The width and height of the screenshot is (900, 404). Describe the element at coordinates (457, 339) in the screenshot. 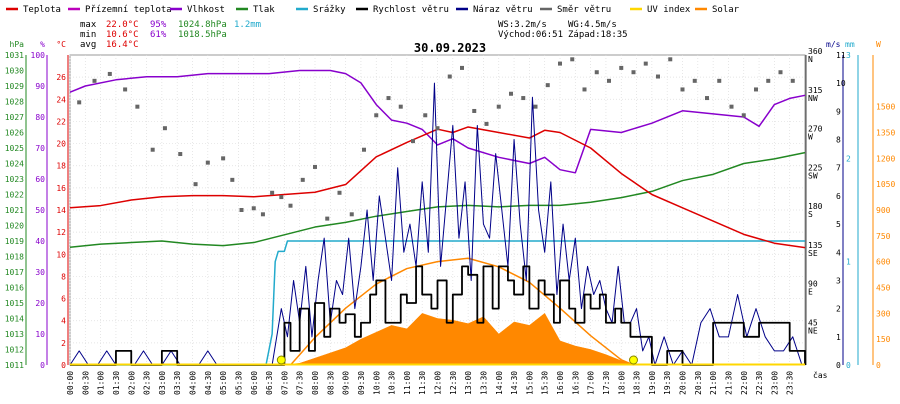

I see `solar-area` at that location.